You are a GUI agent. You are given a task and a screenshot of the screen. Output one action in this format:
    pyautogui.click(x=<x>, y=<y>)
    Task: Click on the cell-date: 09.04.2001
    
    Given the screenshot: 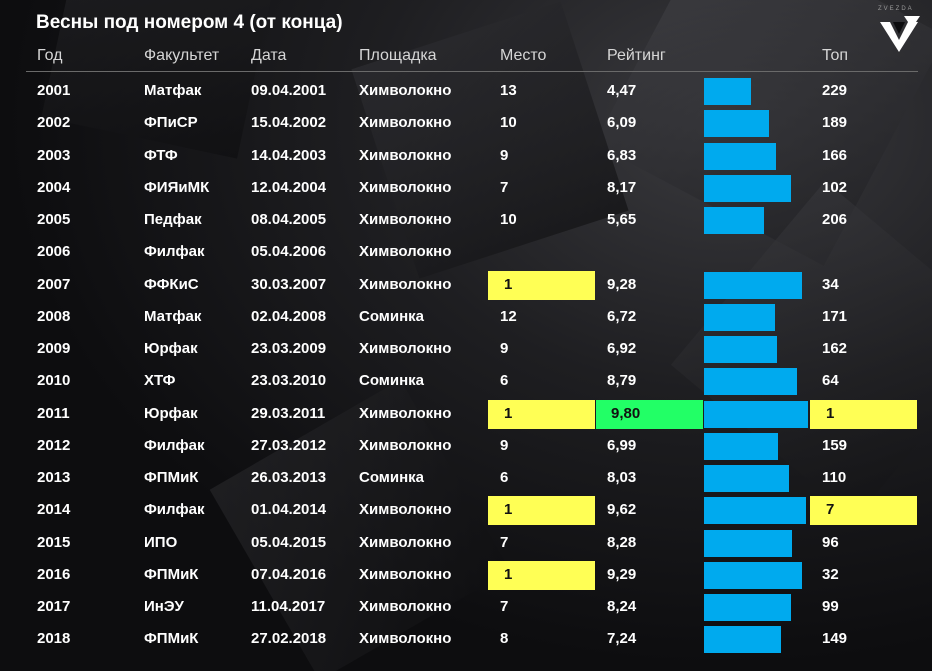 What is the action you would take?
    pyautogui.click(x=289, y=90)
    